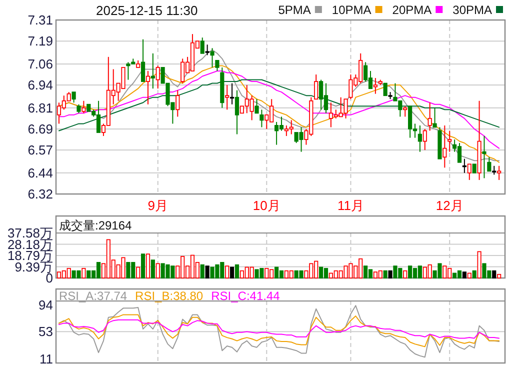  I want to click on y-tick-label: 94, so click(45, 304).